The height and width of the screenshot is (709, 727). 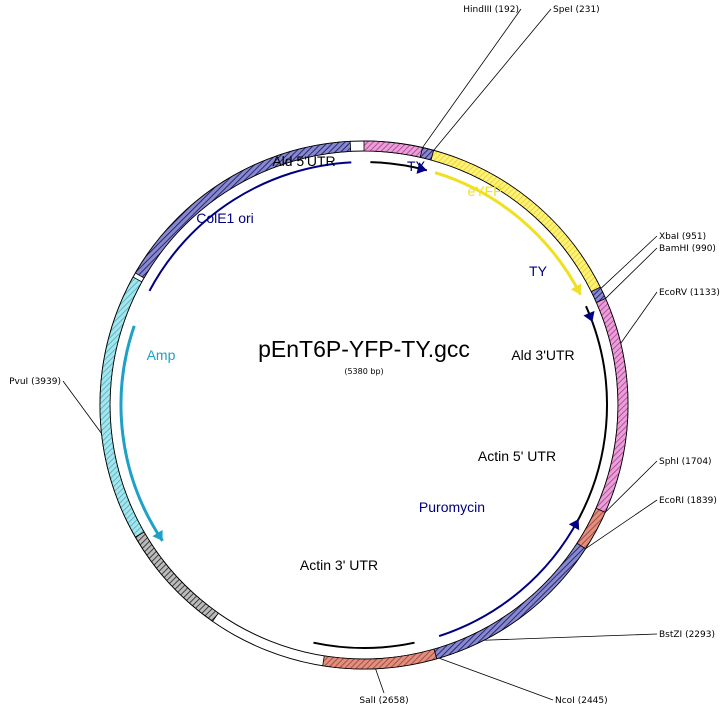 What do you see at coordinates (581, 701) in the screenshot?
I see `site-label-ncoi: NcoI (2445)` at bounding box center [581, 701].